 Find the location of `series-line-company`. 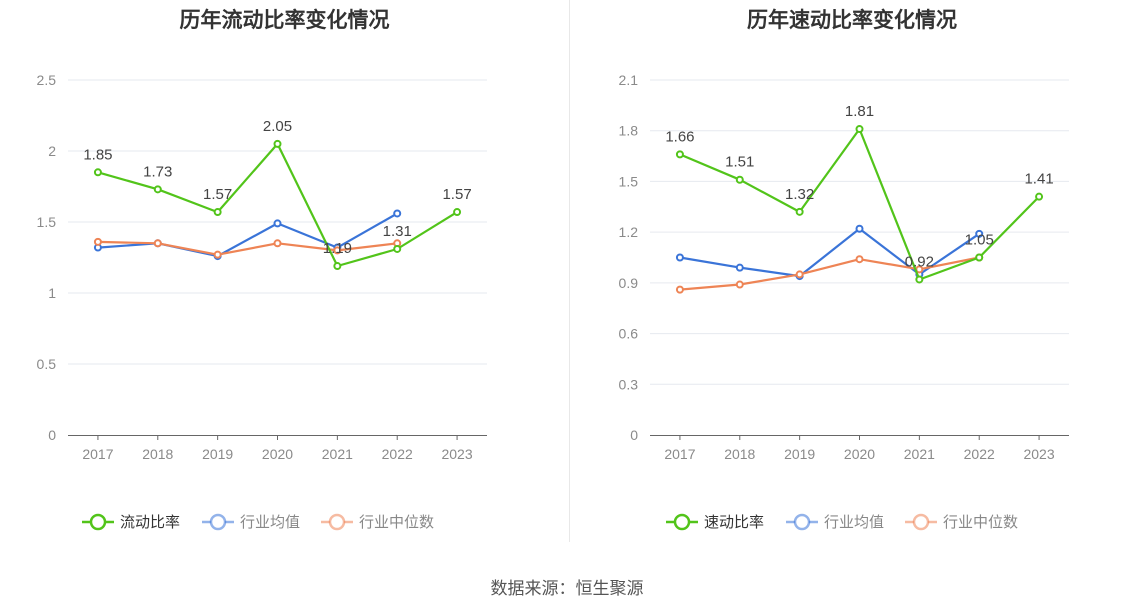

series-line-company is located at coordinates (277, 205).